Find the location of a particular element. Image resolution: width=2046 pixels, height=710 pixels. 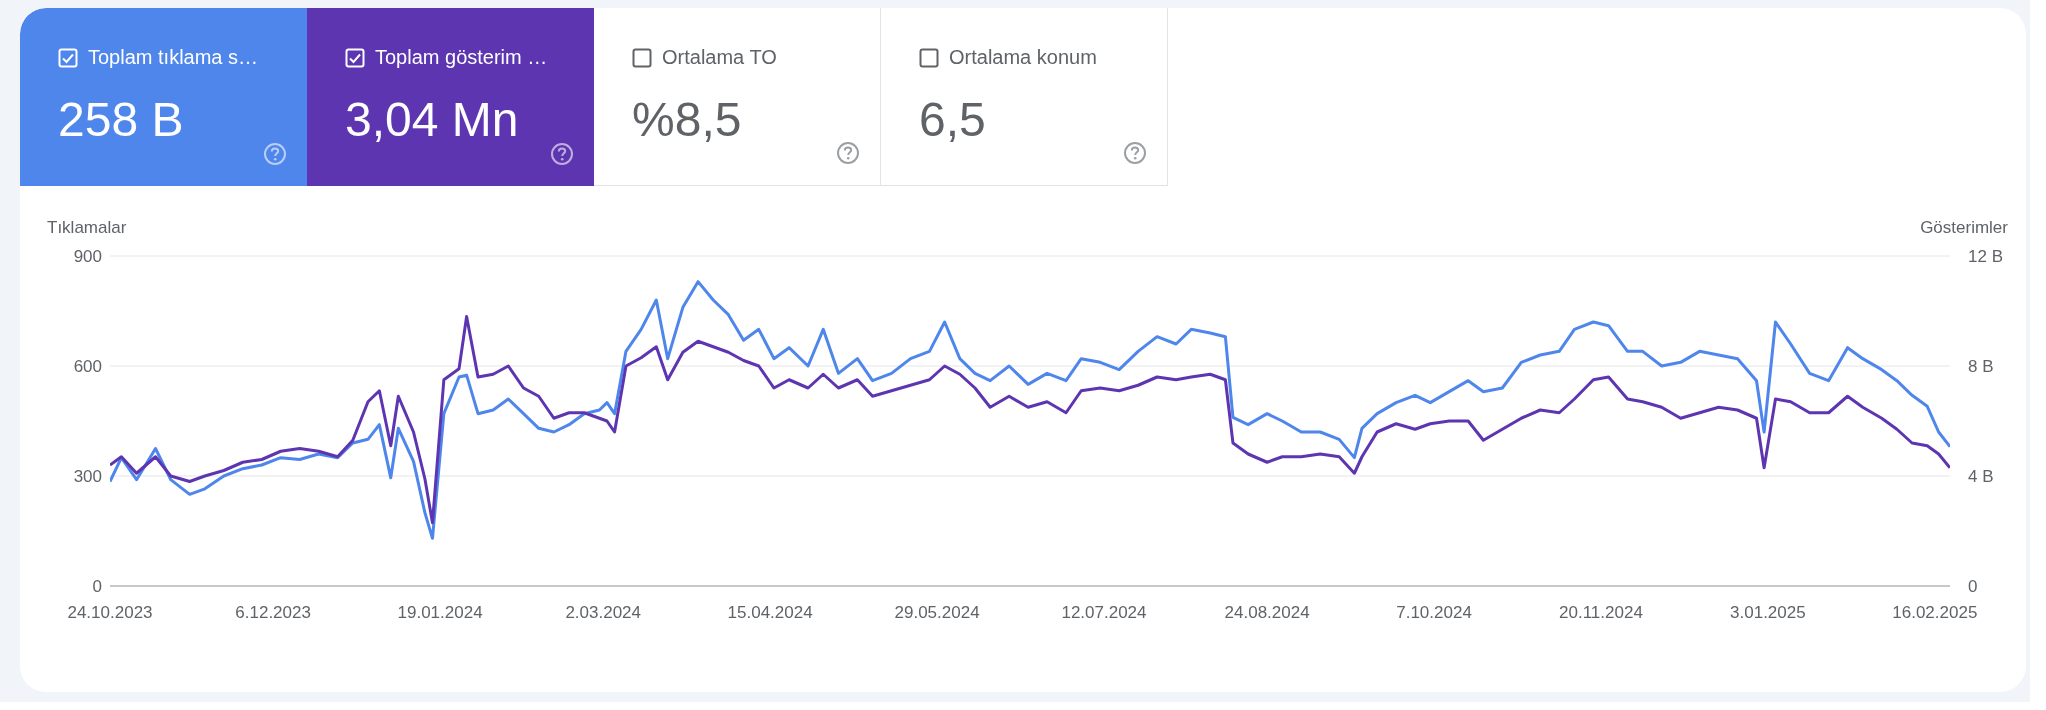

y-tick-label: 300 is located at coordinates (87, 477).